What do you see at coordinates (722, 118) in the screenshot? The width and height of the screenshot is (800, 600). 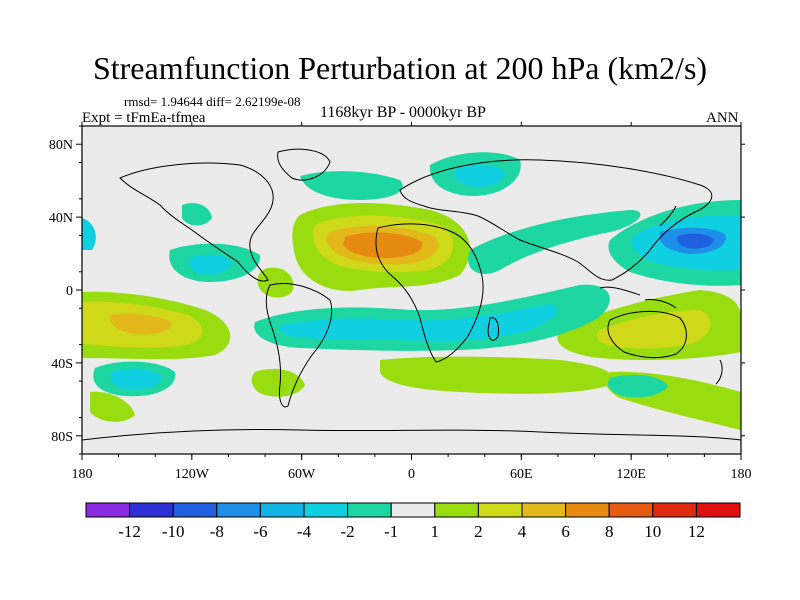 I see `season-label: ANN` at bounding box center [722, 118].